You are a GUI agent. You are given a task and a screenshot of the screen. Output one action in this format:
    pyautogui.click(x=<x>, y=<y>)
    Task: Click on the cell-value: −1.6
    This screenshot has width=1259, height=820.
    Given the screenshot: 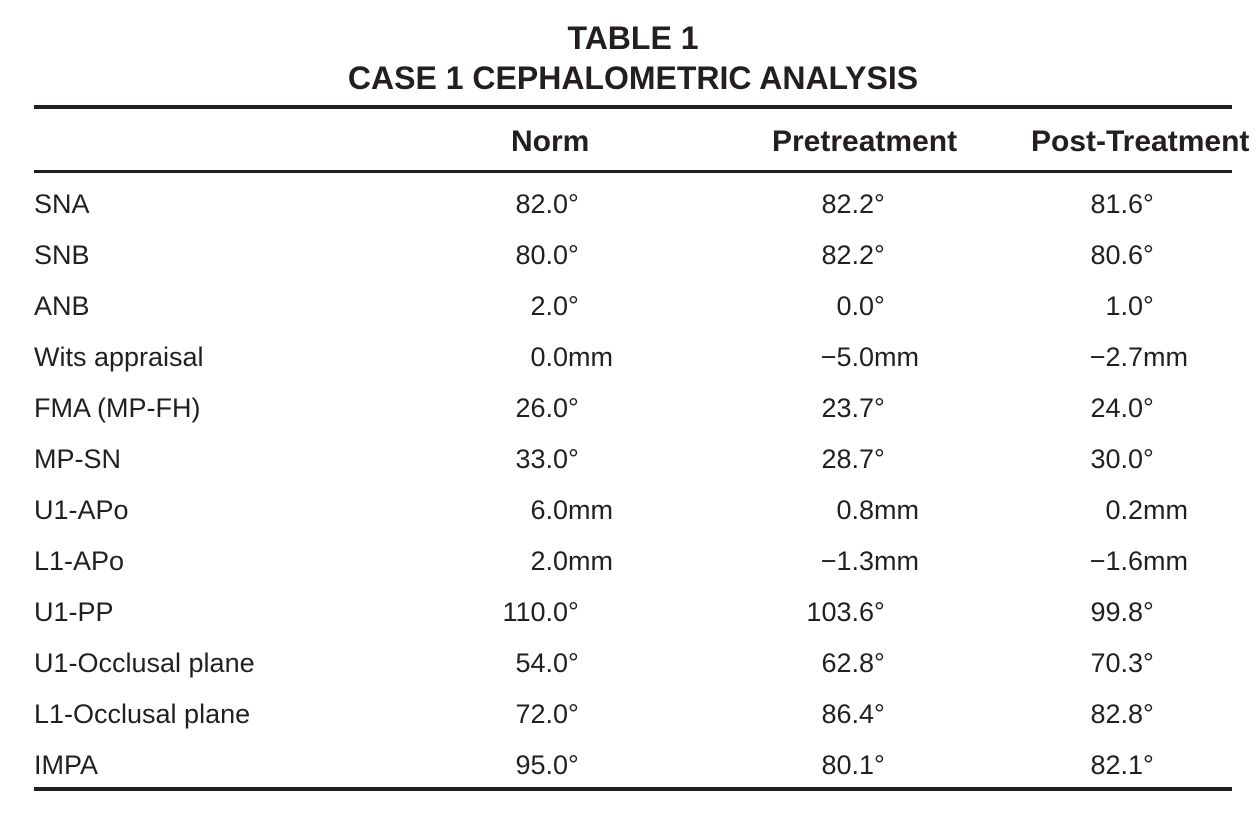 What is the action you would take?
    pyautogui.click(x=1116, y=561)
    